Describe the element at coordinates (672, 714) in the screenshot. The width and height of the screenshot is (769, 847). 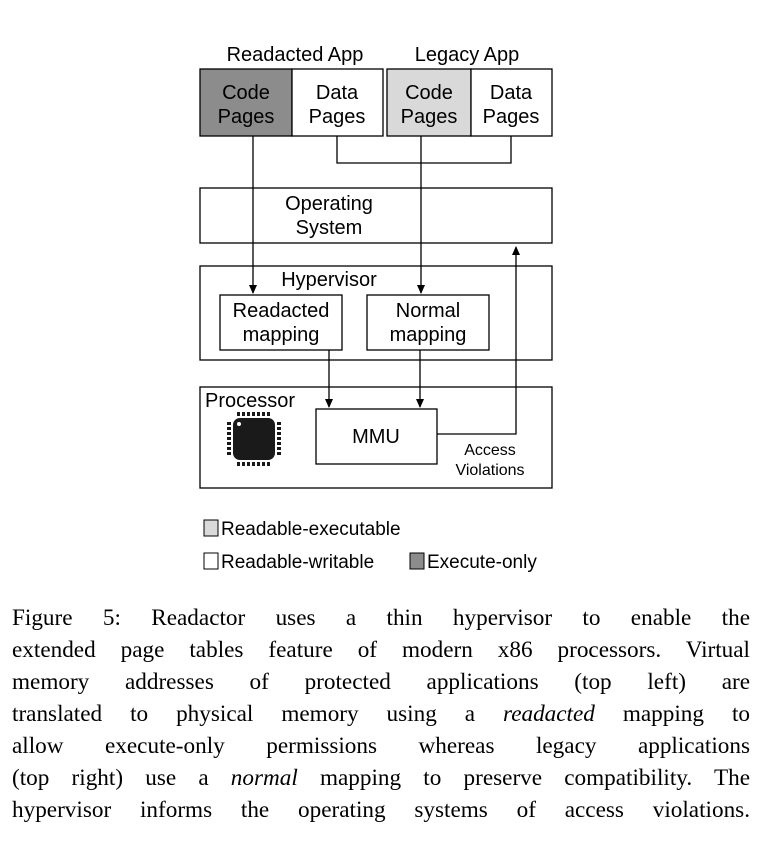
I see `caption-line-4-end: mapping to` at that location.